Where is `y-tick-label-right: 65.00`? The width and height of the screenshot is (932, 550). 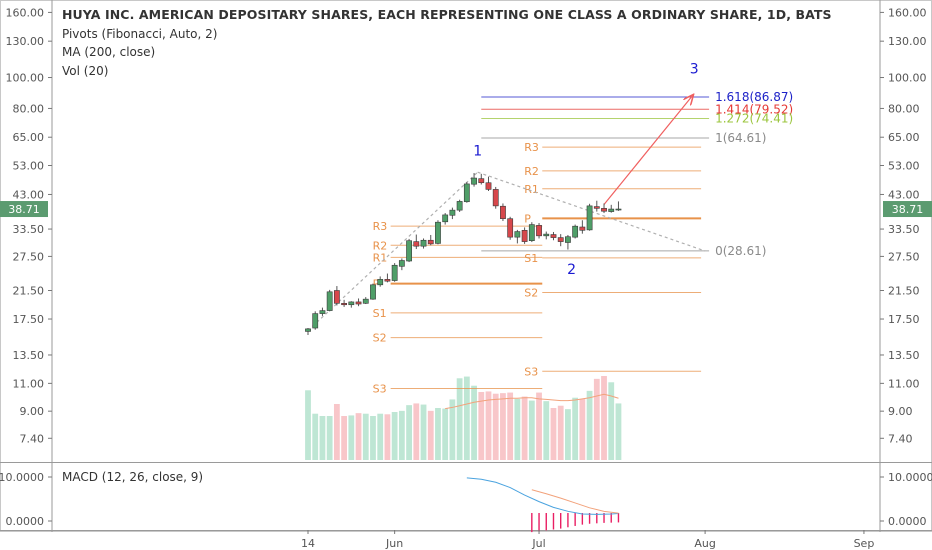
y-tick-label-right: 65.00 is located at coordinates (904, 137).